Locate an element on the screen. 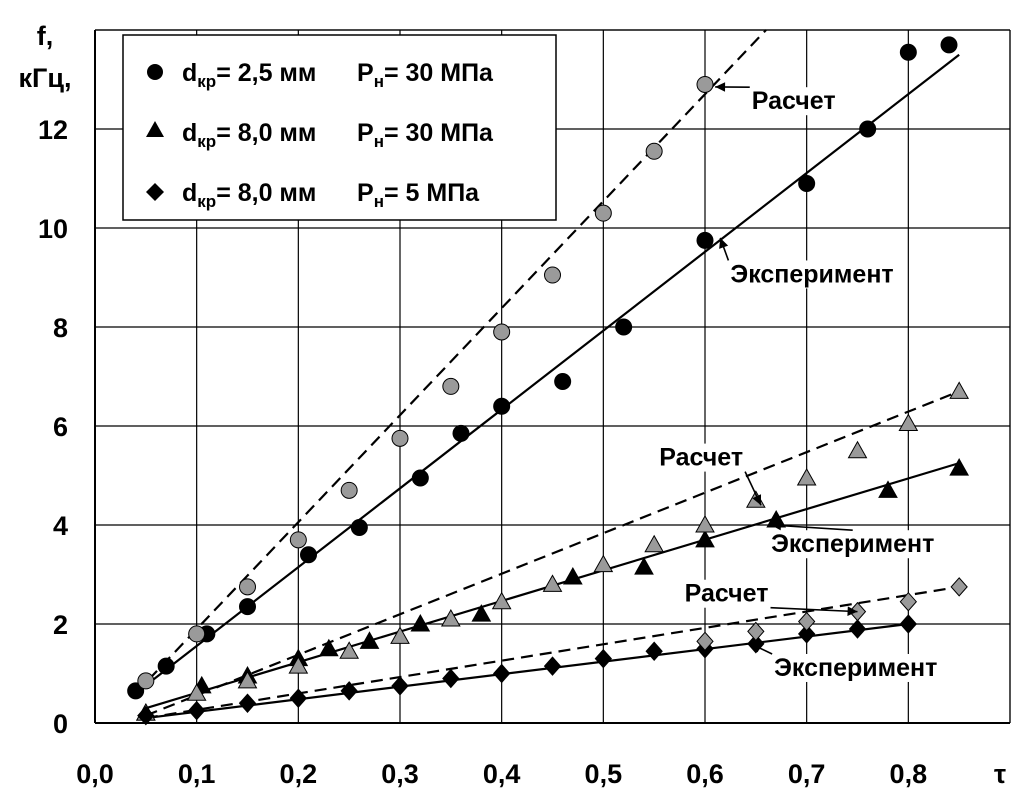  x-axis-title: τ is located at coordinates (1000, 774).